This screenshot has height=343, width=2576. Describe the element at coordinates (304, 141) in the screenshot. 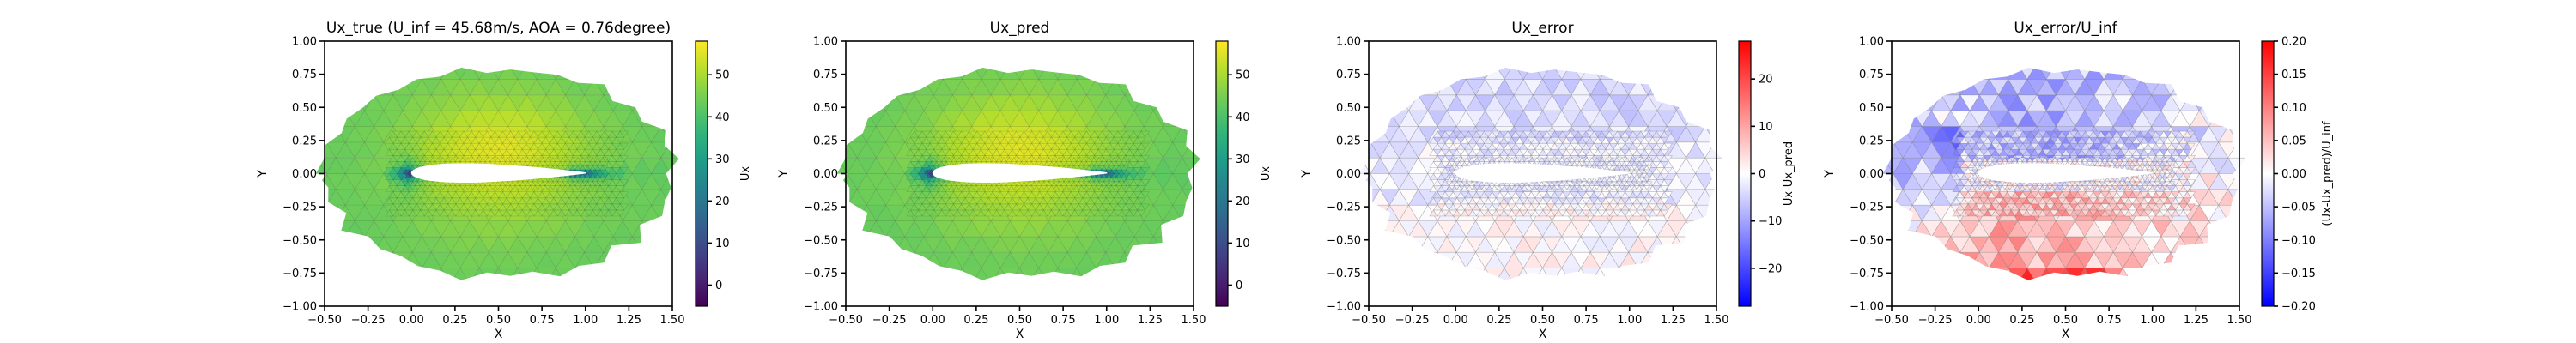

I see `y-tick-label: 0.25` at that location.